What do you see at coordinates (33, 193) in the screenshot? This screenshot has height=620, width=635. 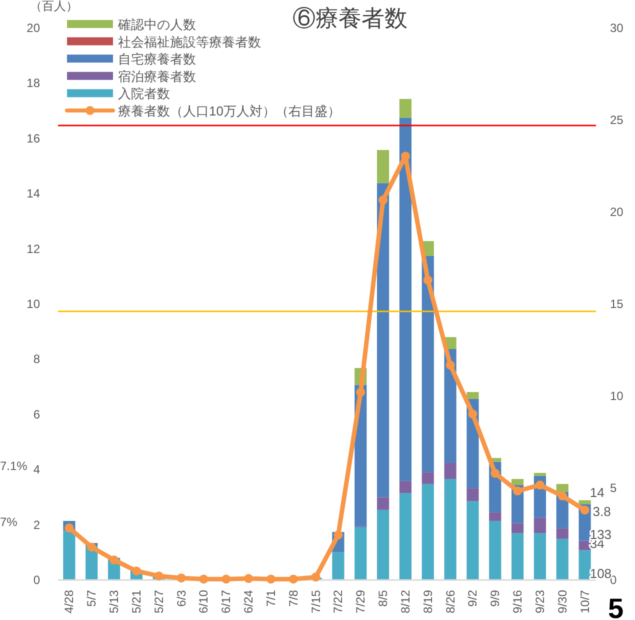 I see `y-tick-label: 14` at bounding box center [33, 193].